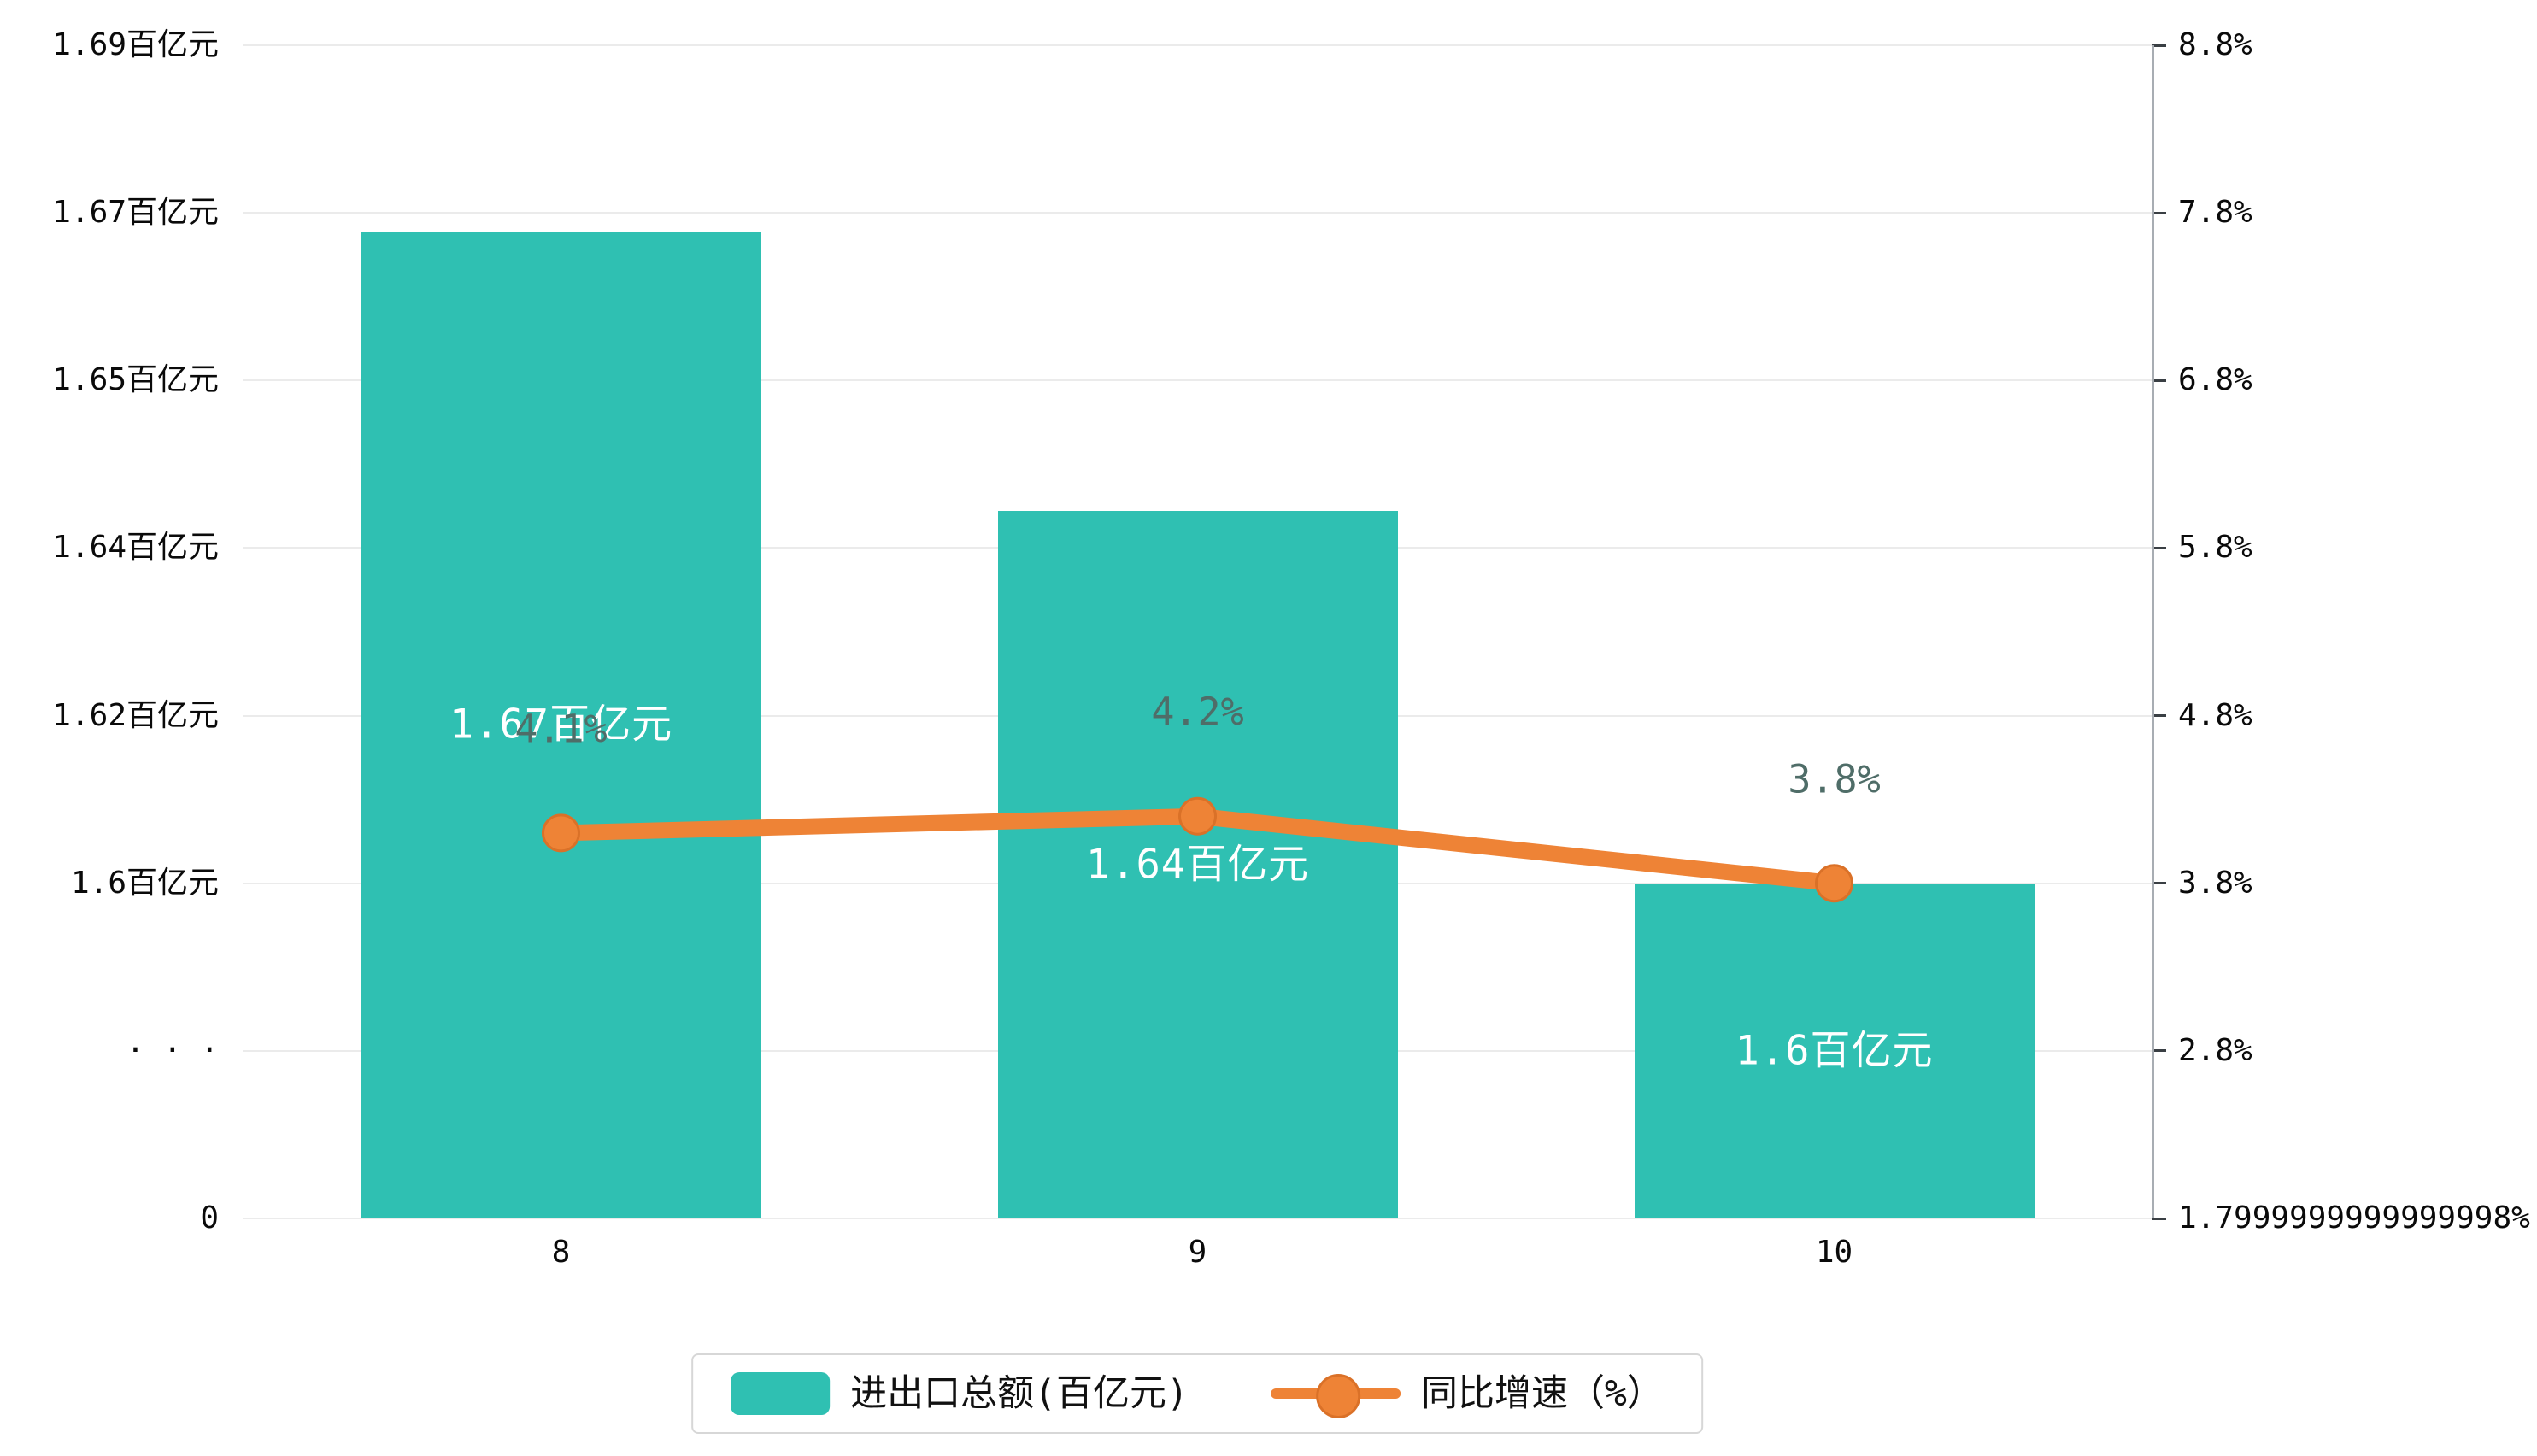  Describe the element at coordinates (1197, 712) in the screenshot. I see `growth-value-label: 4.2%` at that location.